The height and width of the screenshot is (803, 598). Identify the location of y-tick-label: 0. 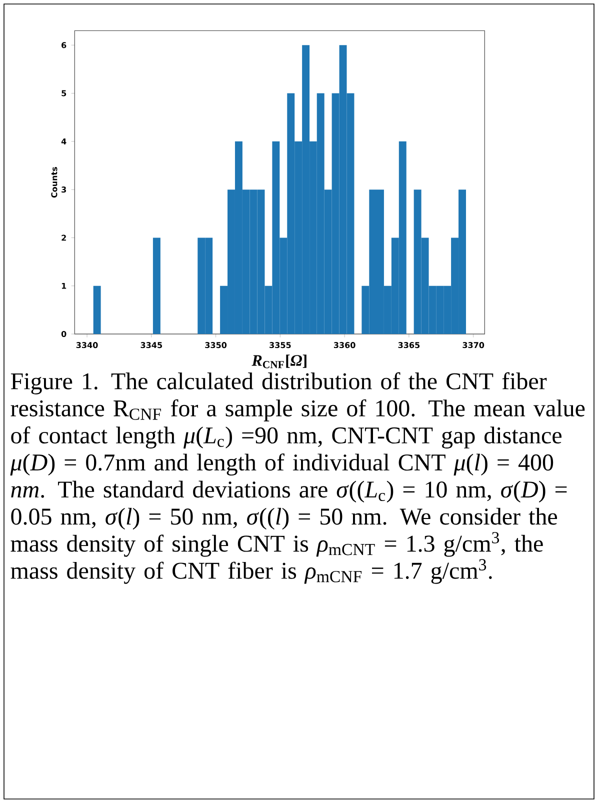
(63, 334).